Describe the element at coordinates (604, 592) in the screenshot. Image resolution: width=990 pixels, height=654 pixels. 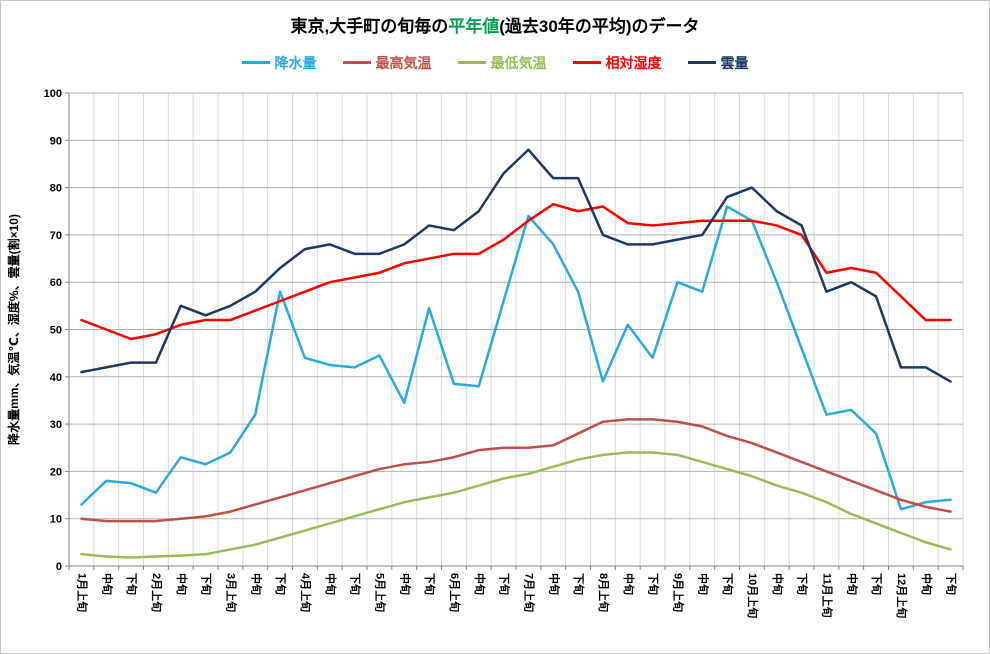
I see `x-axis-label: 8月上旬` at that location.